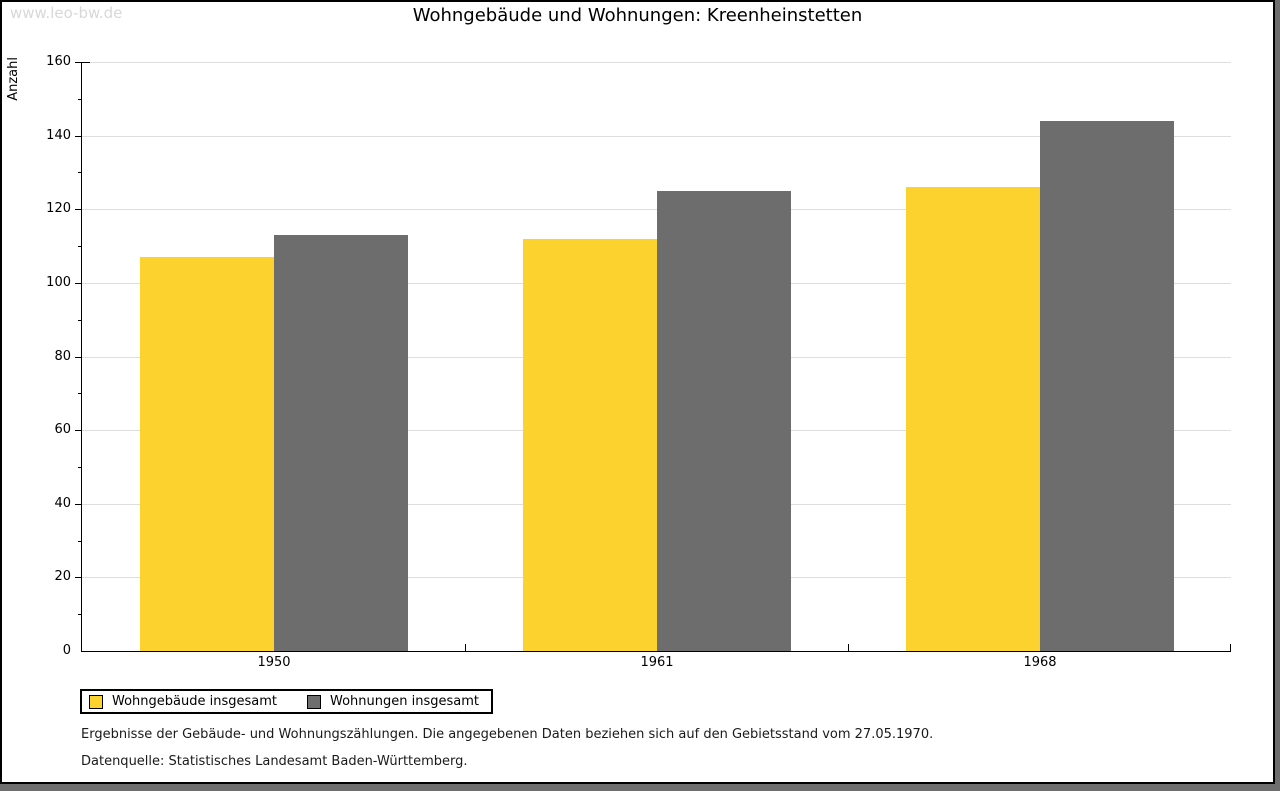  I want to click on y-tick-label: 120, so click(58, 208).